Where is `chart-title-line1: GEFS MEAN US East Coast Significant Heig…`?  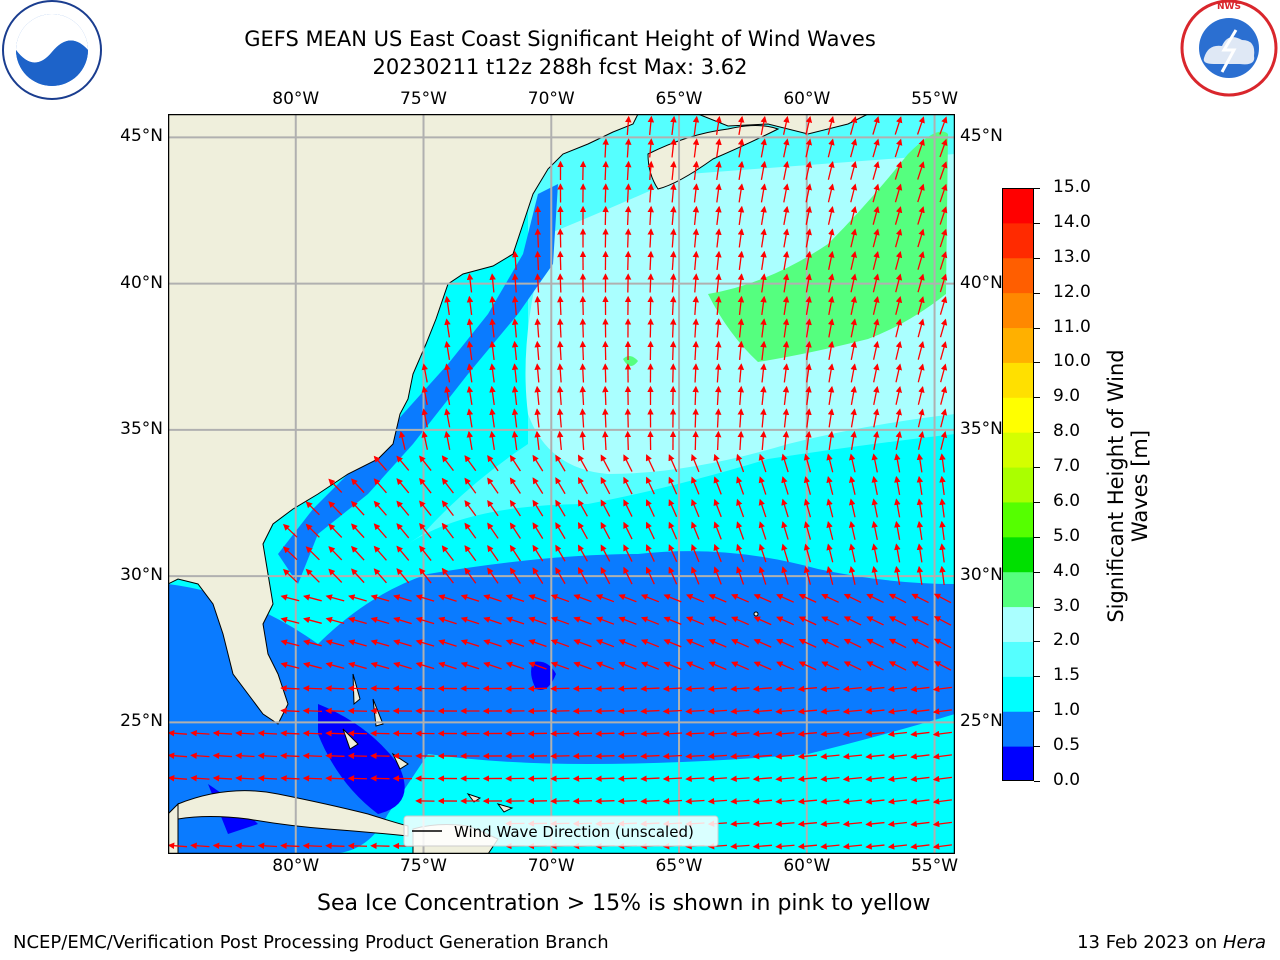 chart-title-line1: GEFS MEAN US East Coast Significant Heig… is located at coordinates (560, 39).